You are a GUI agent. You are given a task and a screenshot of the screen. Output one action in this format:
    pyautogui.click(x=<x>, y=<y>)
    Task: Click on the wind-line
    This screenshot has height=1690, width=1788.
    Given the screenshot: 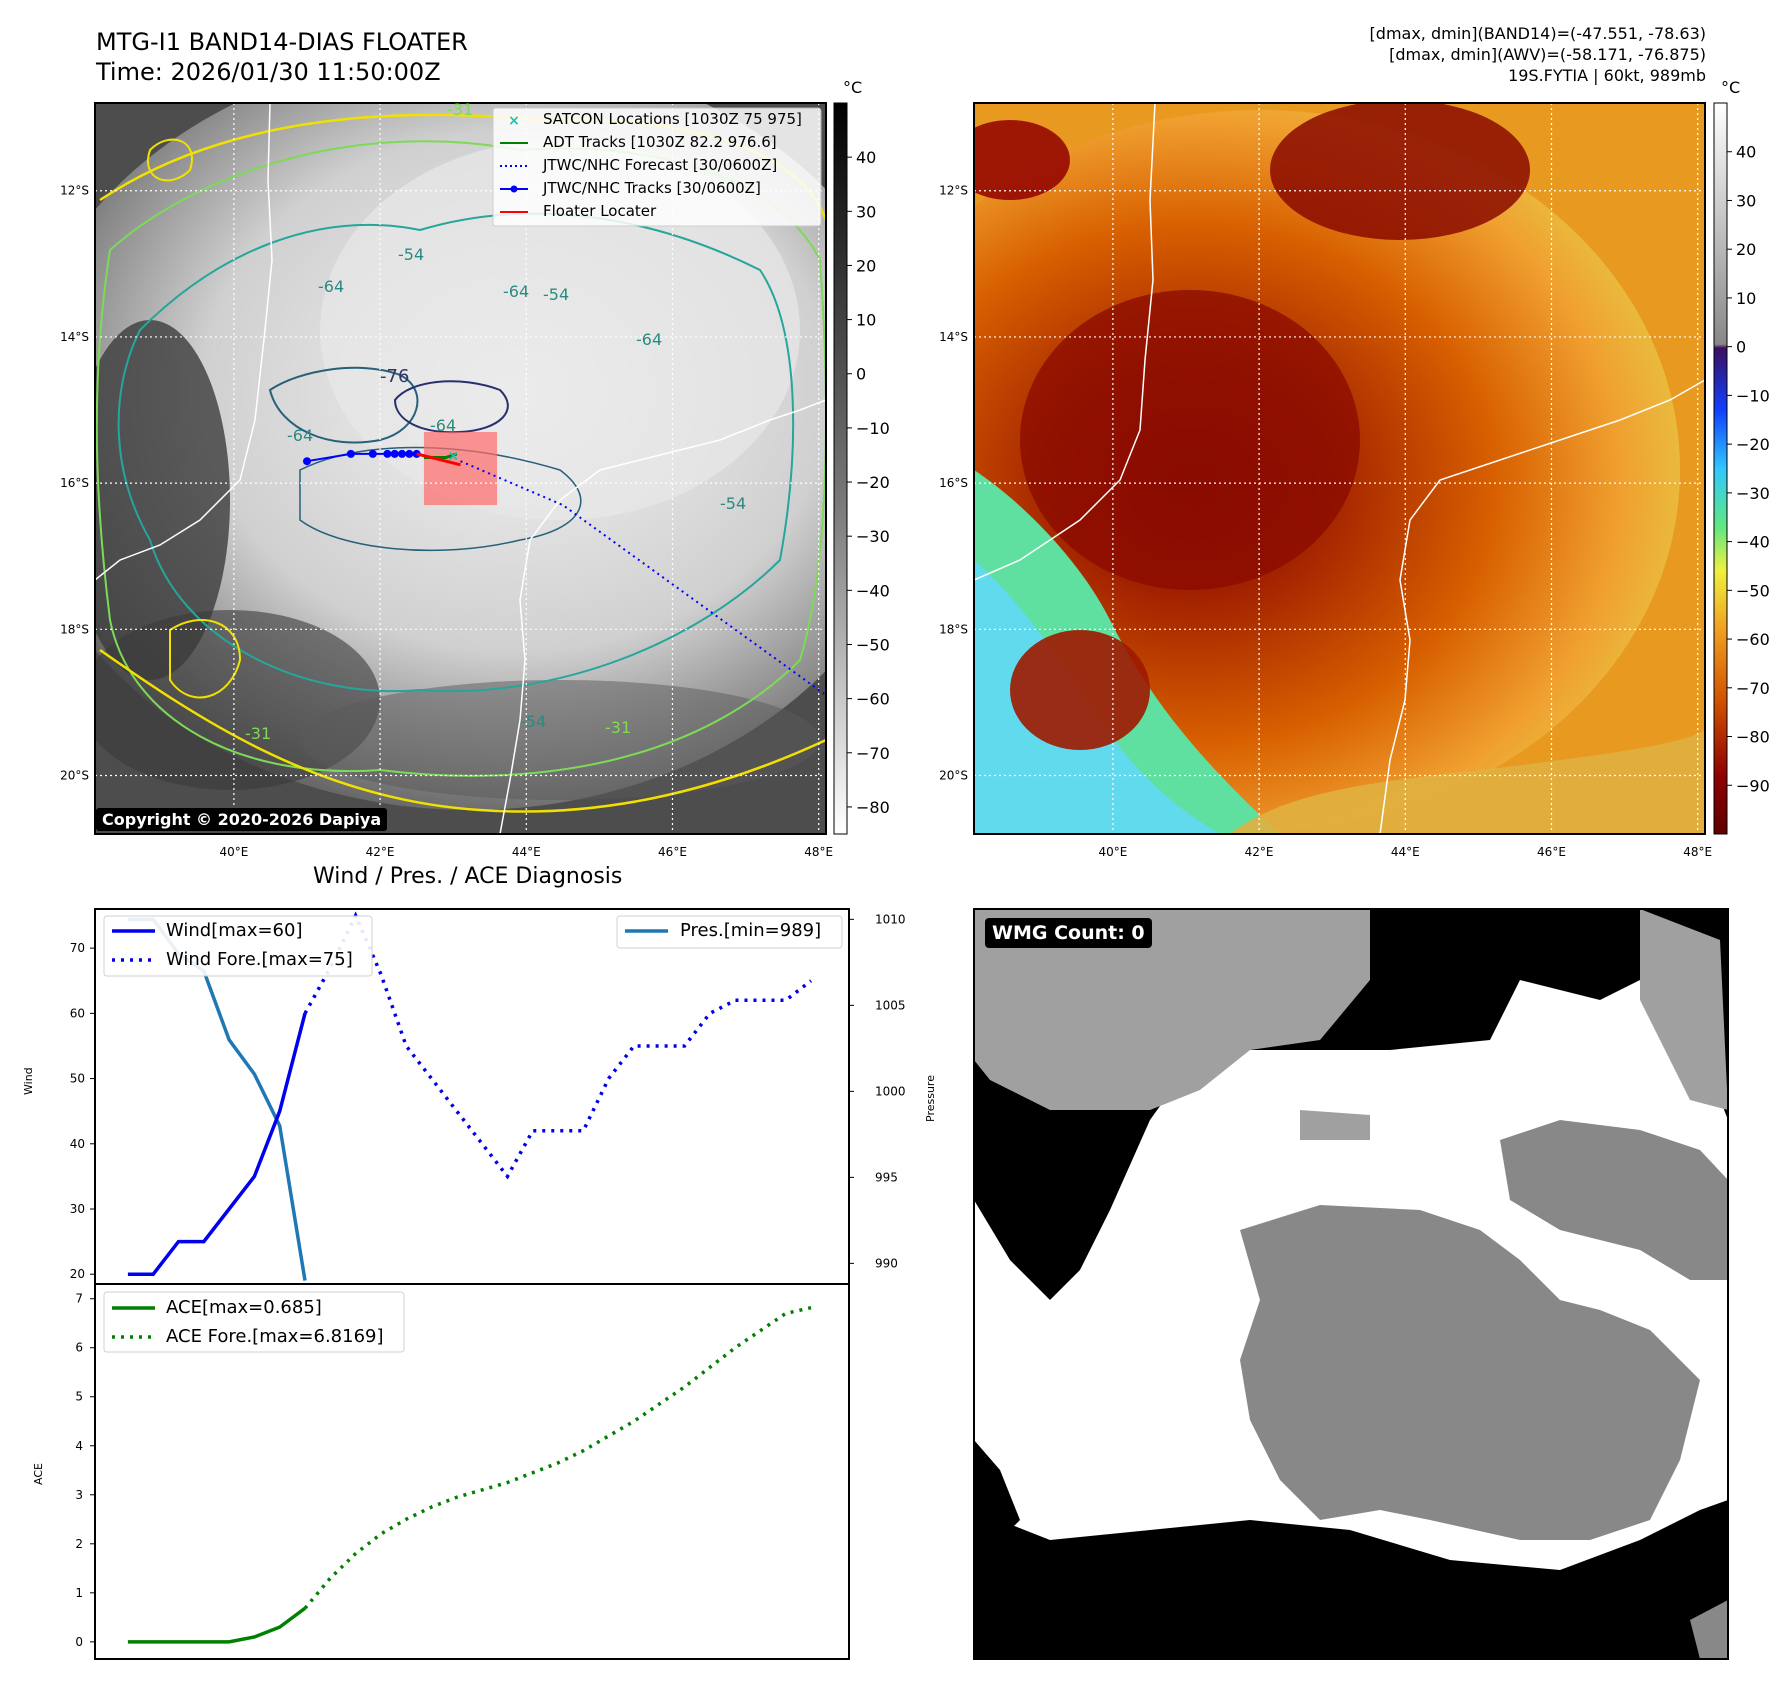 What is the action you would take?
    pyautogui.click(x=217, y=1144)
    